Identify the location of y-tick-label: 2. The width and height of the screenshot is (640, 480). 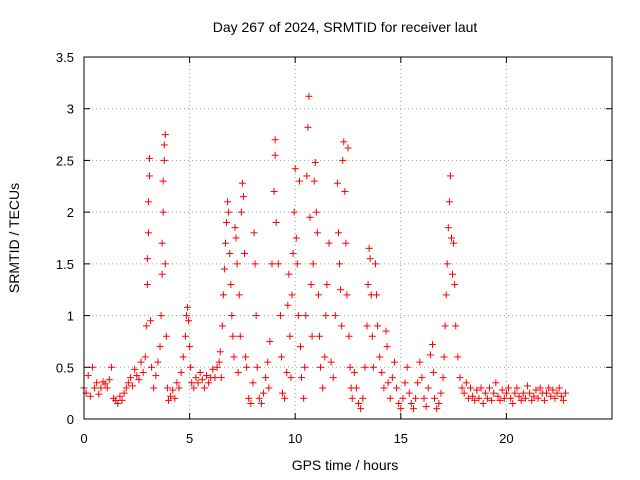
(70, 212).